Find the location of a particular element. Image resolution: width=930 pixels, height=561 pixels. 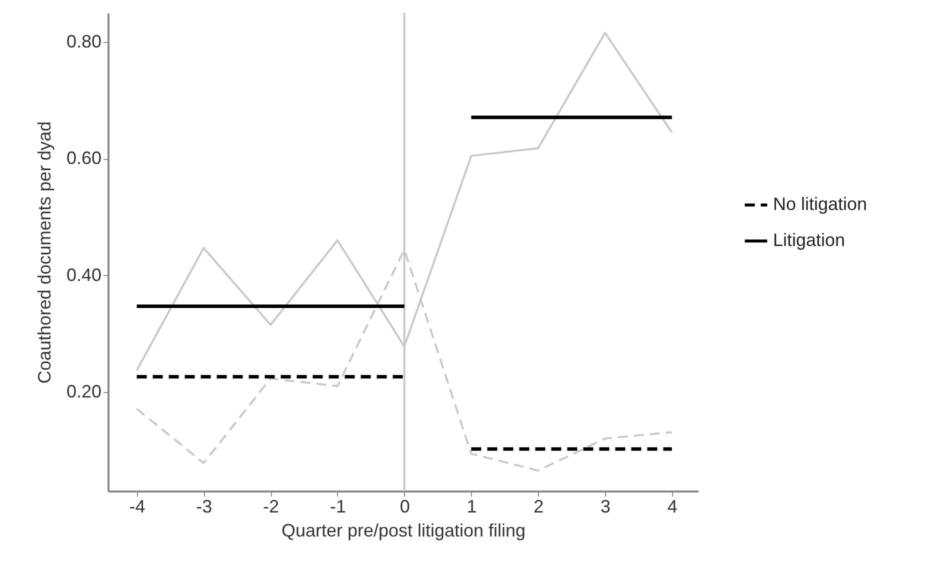

y-tick-label: 0.20 is located at coordinates (84, 391).